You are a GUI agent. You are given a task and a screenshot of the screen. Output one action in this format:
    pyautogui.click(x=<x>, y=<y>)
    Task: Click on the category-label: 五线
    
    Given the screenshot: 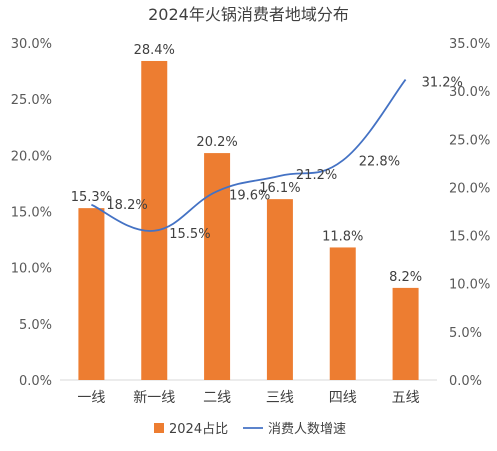 What is the action you would take?
    pyautogui.click(x=406, y=398)
    